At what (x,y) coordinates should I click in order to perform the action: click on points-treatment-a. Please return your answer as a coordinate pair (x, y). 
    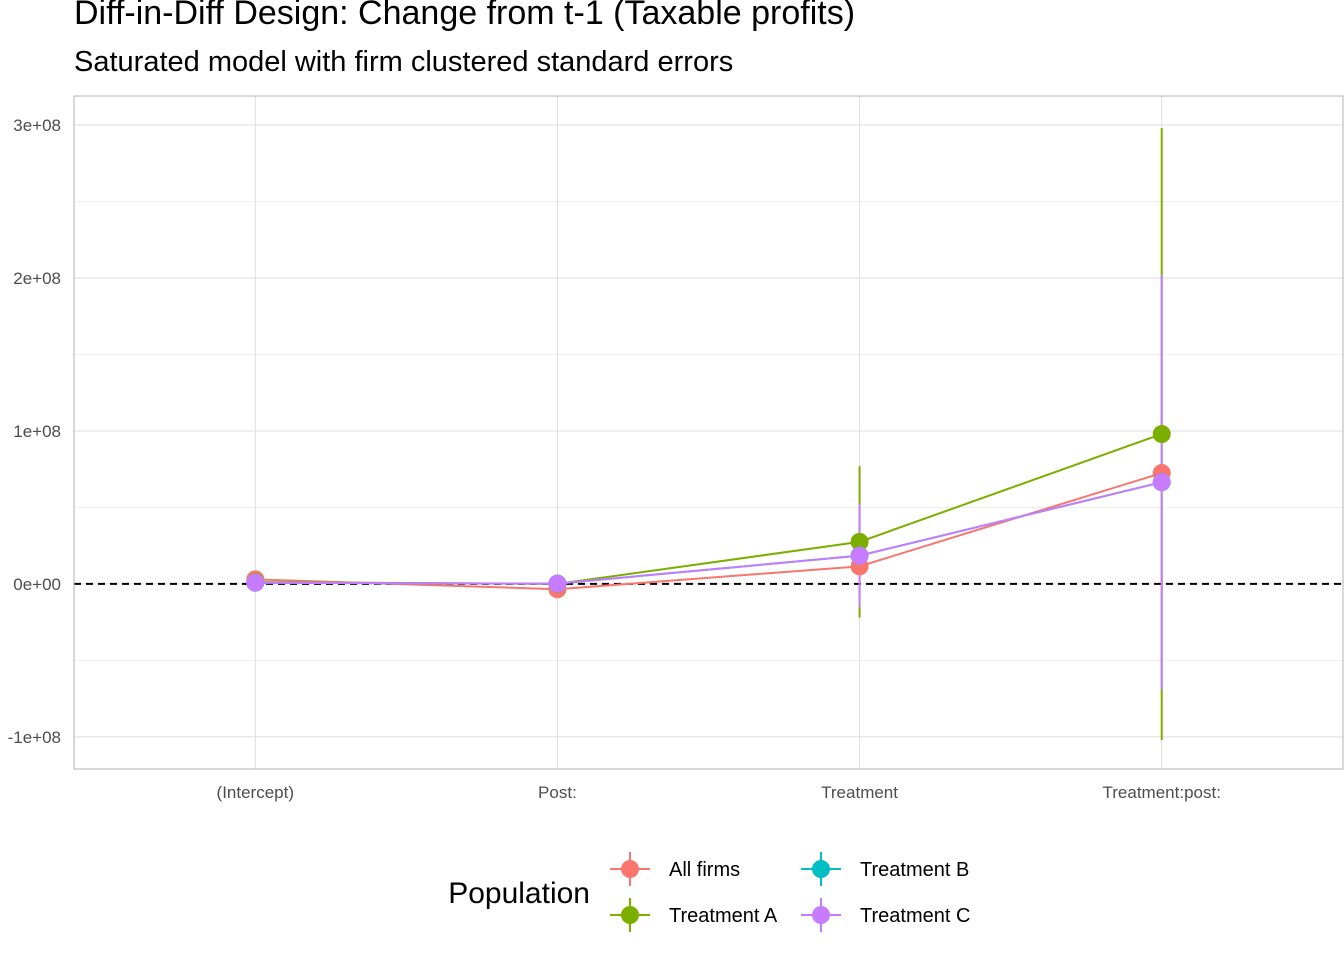
    Looking at the image, I should click on (708, 509).